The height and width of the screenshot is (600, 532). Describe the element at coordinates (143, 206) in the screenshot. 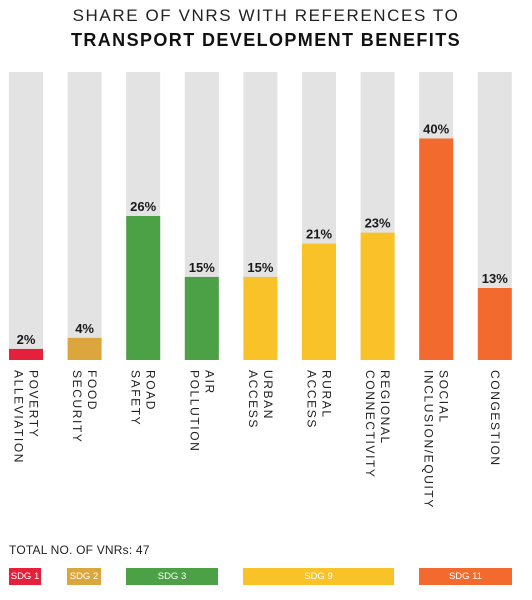

I see `value-label-road-safety: 26%` at that location.